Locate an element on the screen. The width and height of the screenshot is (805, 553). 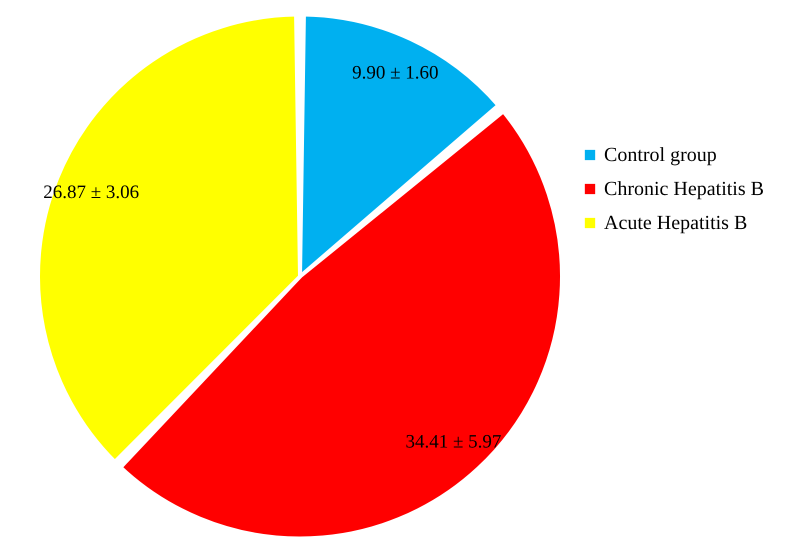
legend-label: Control group is located at coordinates (660, 155).